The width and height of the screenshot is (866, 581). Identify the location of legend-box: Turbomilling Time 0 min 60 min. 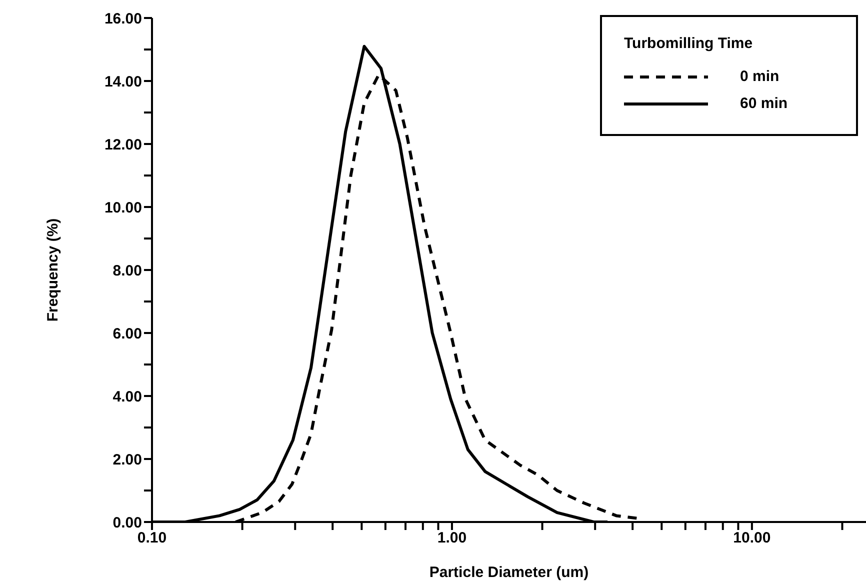
(729, 75).